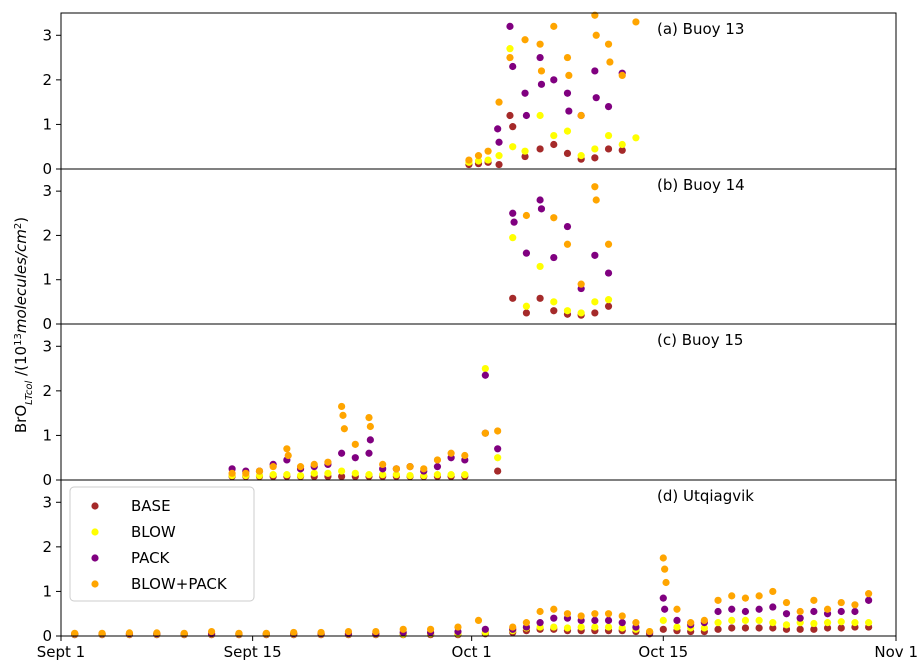 The width and height of the screenshot is (921, 669). I want to click on y-tick-label: 0, so click(47, 636).